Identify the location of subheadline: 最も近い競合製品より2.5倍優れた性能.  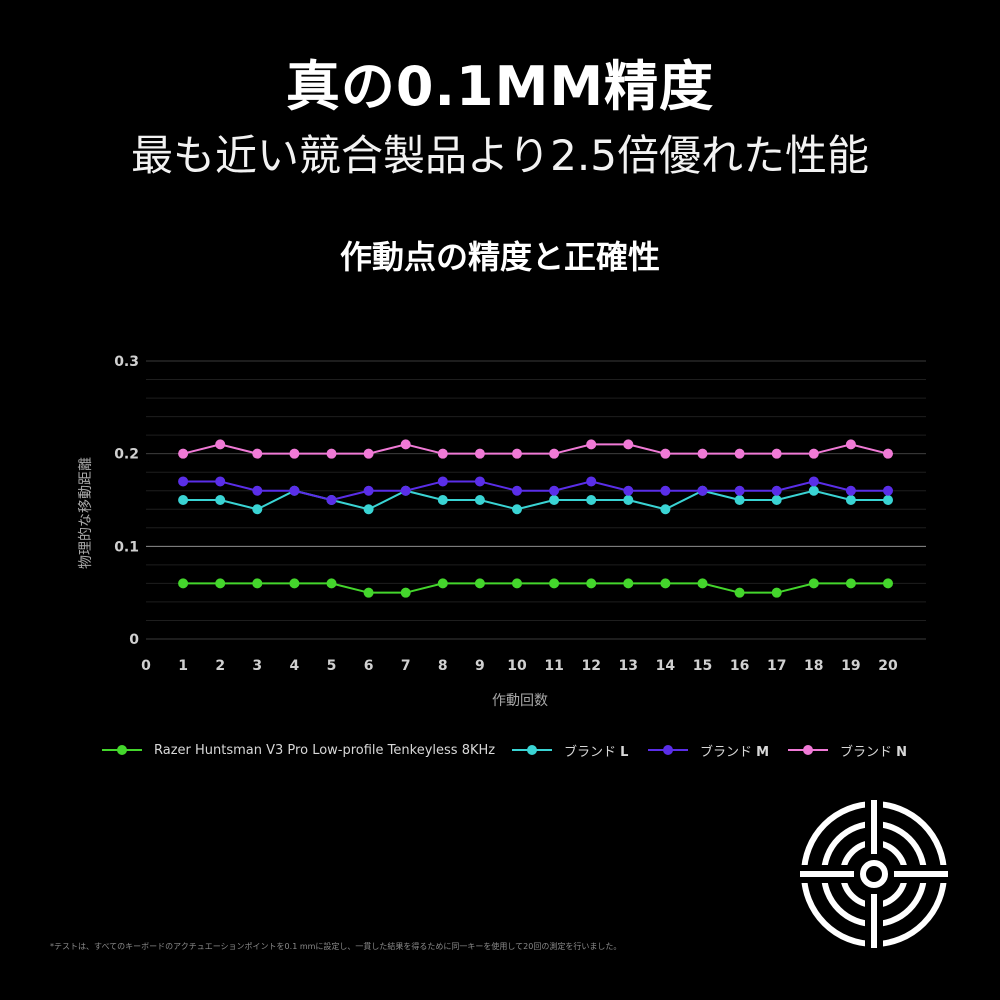
(500, 155).